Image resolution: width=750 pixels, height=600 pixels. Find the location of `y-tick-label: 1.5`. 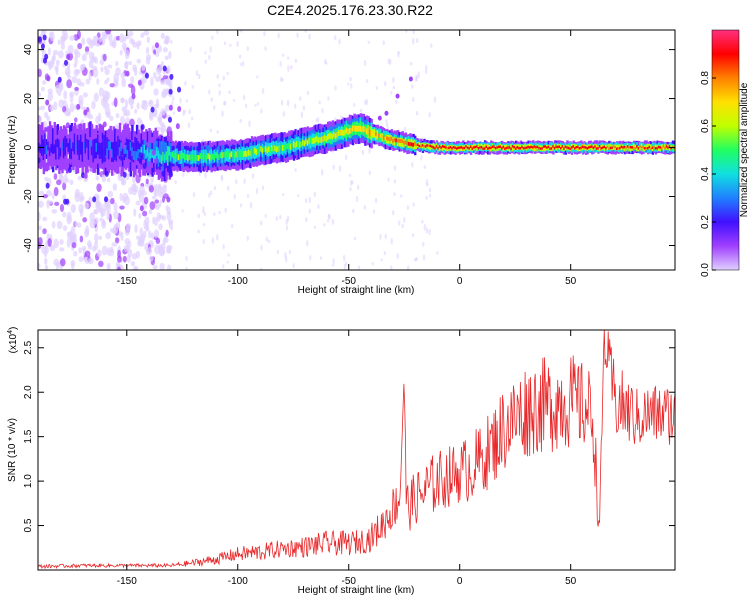

y-tick-label: 1.5 is located at coordinates (28, 436).